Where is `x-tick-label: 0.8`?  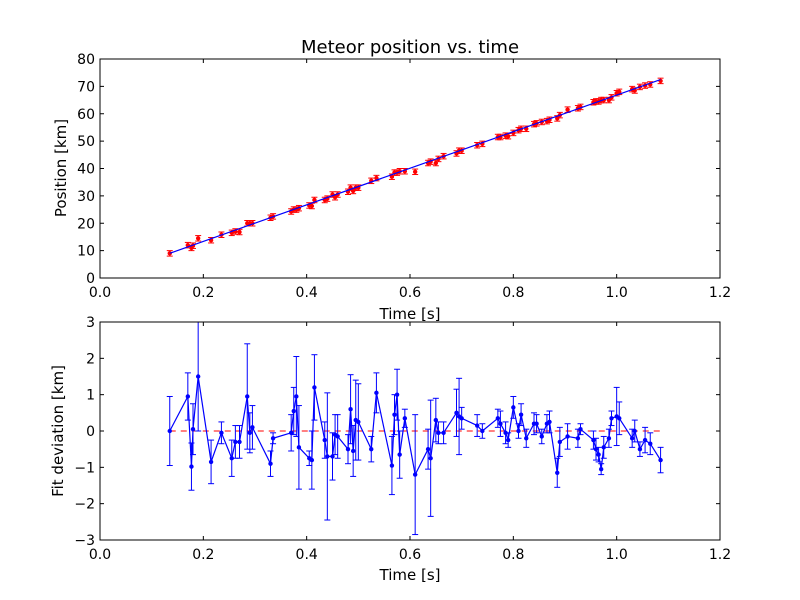
x-tick-label: 0.8 is located at coordinates (513, 555).